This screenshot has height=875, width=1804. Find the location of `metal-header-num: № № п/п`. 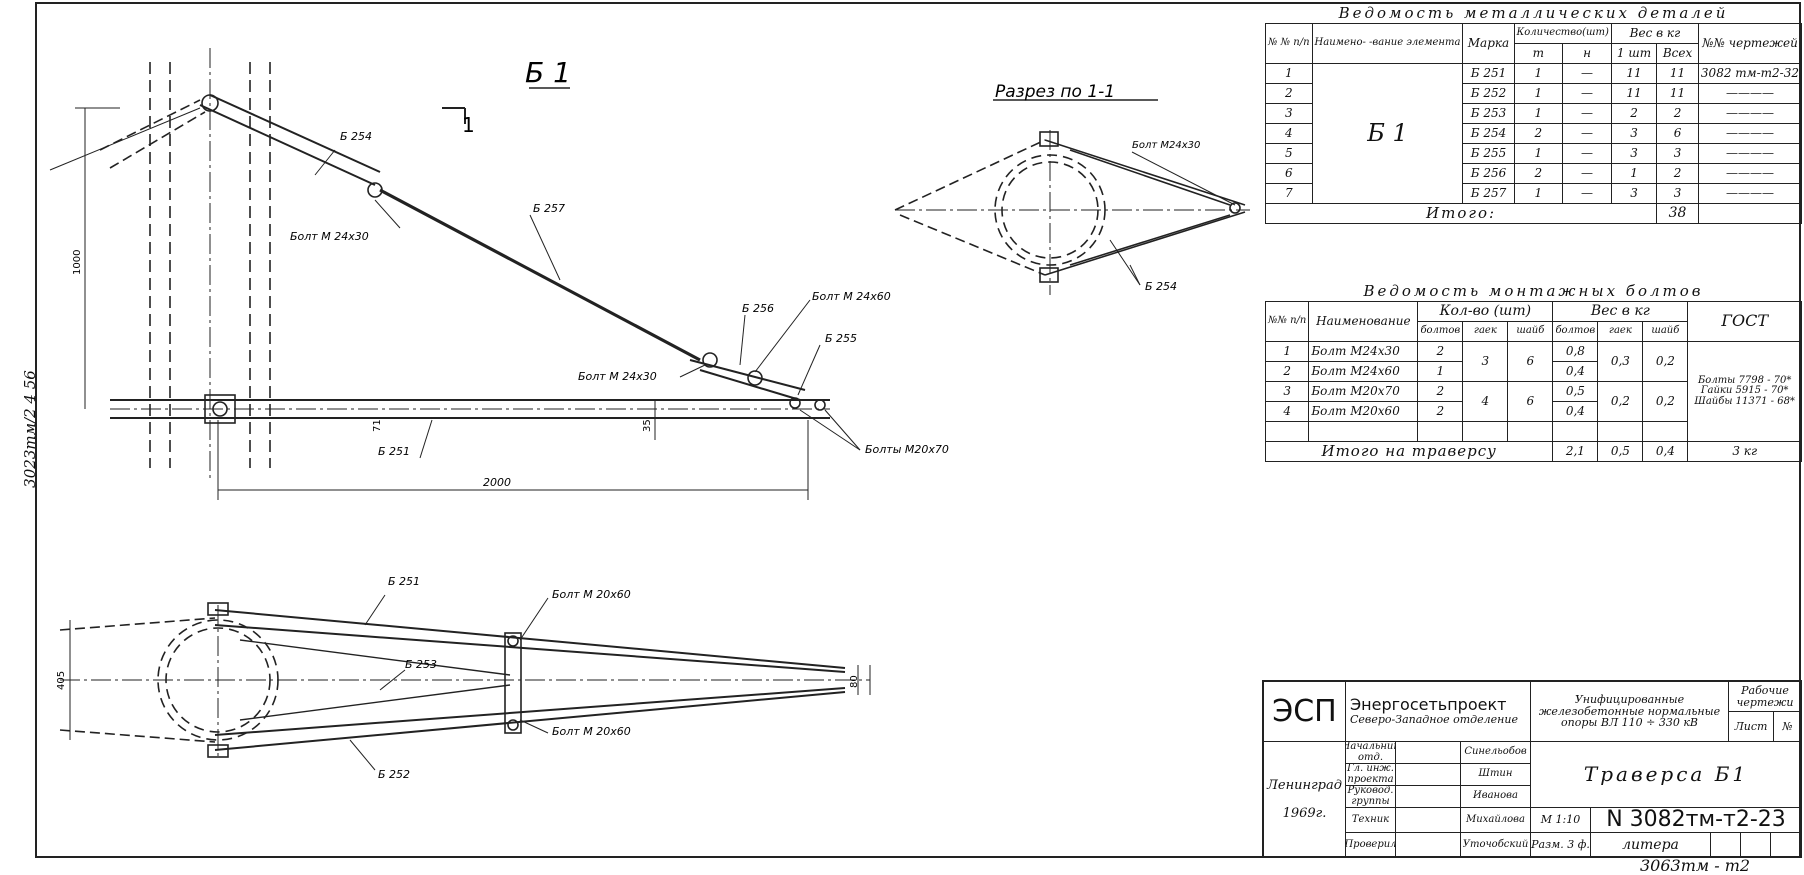

metal-header-num: № № п/п is located at coordinates (1289, 43).